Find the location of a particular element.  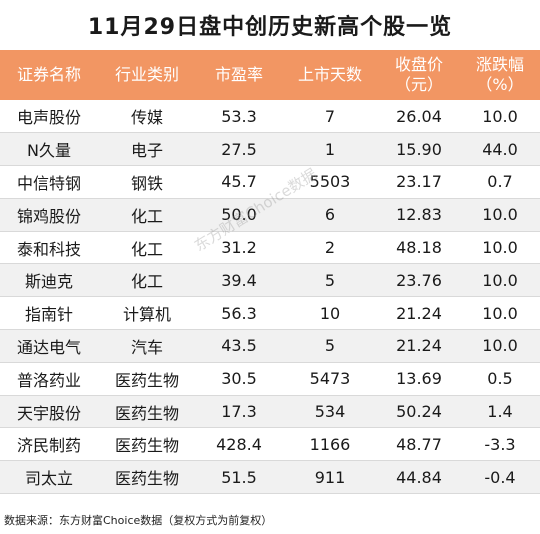

table-row: 斯迪克 化工 39.4 5 23.76 10.0 is located at coordinates (270, 280).